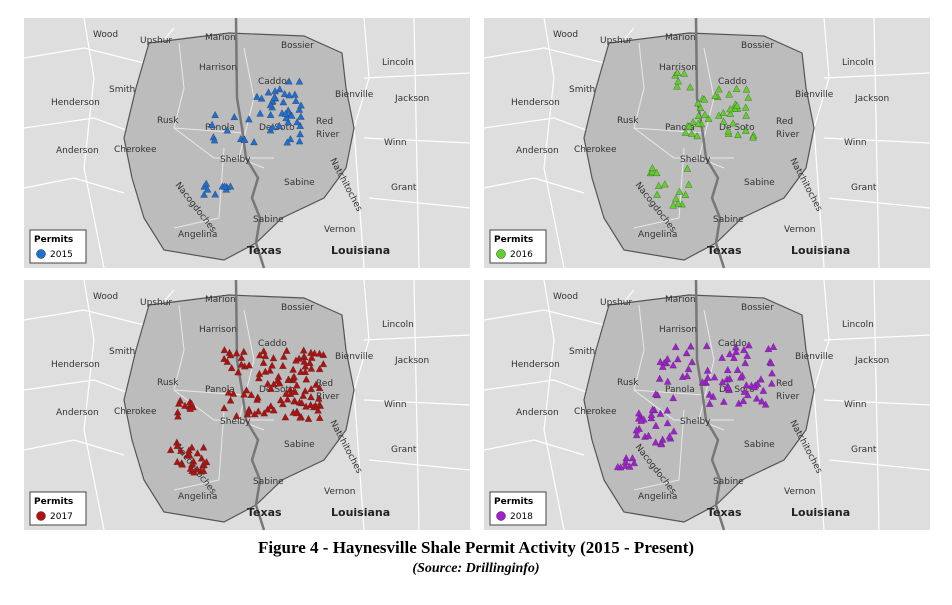 This screenshot has width=952, height=605. Describe the element at coordinates (737, 128) in the screenshot. I see `county-label: De Soto` at that location.